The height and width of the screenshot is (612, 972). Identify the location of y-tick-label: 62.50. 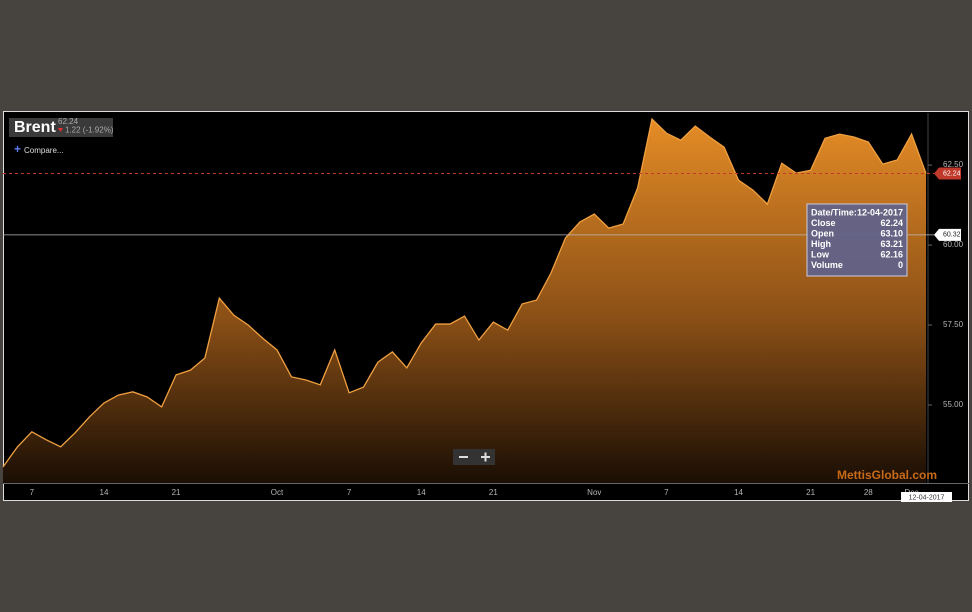
(953, 164).